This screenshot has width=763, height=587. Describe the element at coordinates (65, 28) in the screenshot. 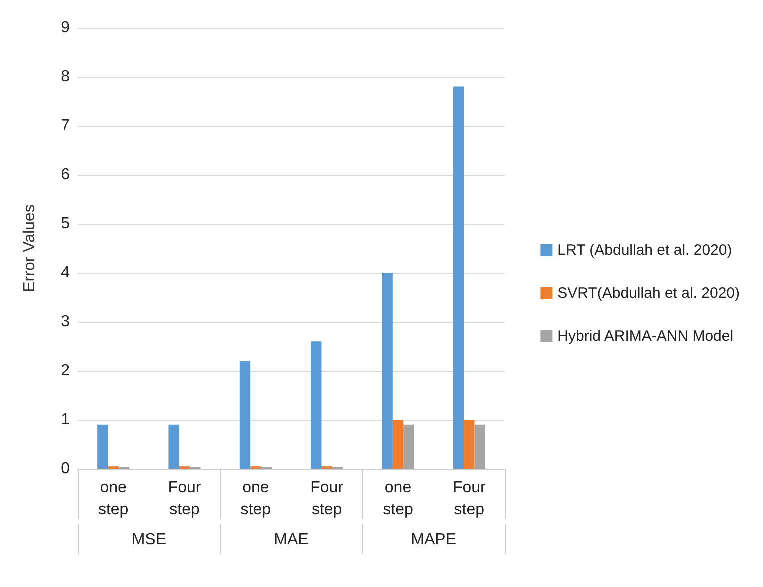

I see `y-tick-label: 9` at that location.